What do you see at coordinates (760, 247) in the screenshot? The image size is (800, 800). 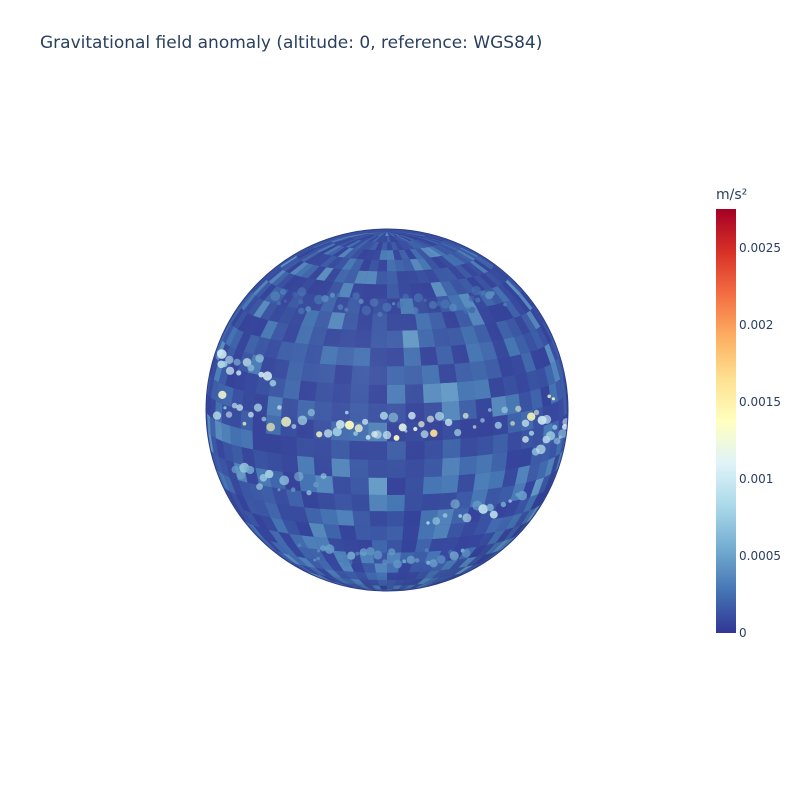 I see `colorbar-tick-label: 0.0025` at bounding box center [760, 247].